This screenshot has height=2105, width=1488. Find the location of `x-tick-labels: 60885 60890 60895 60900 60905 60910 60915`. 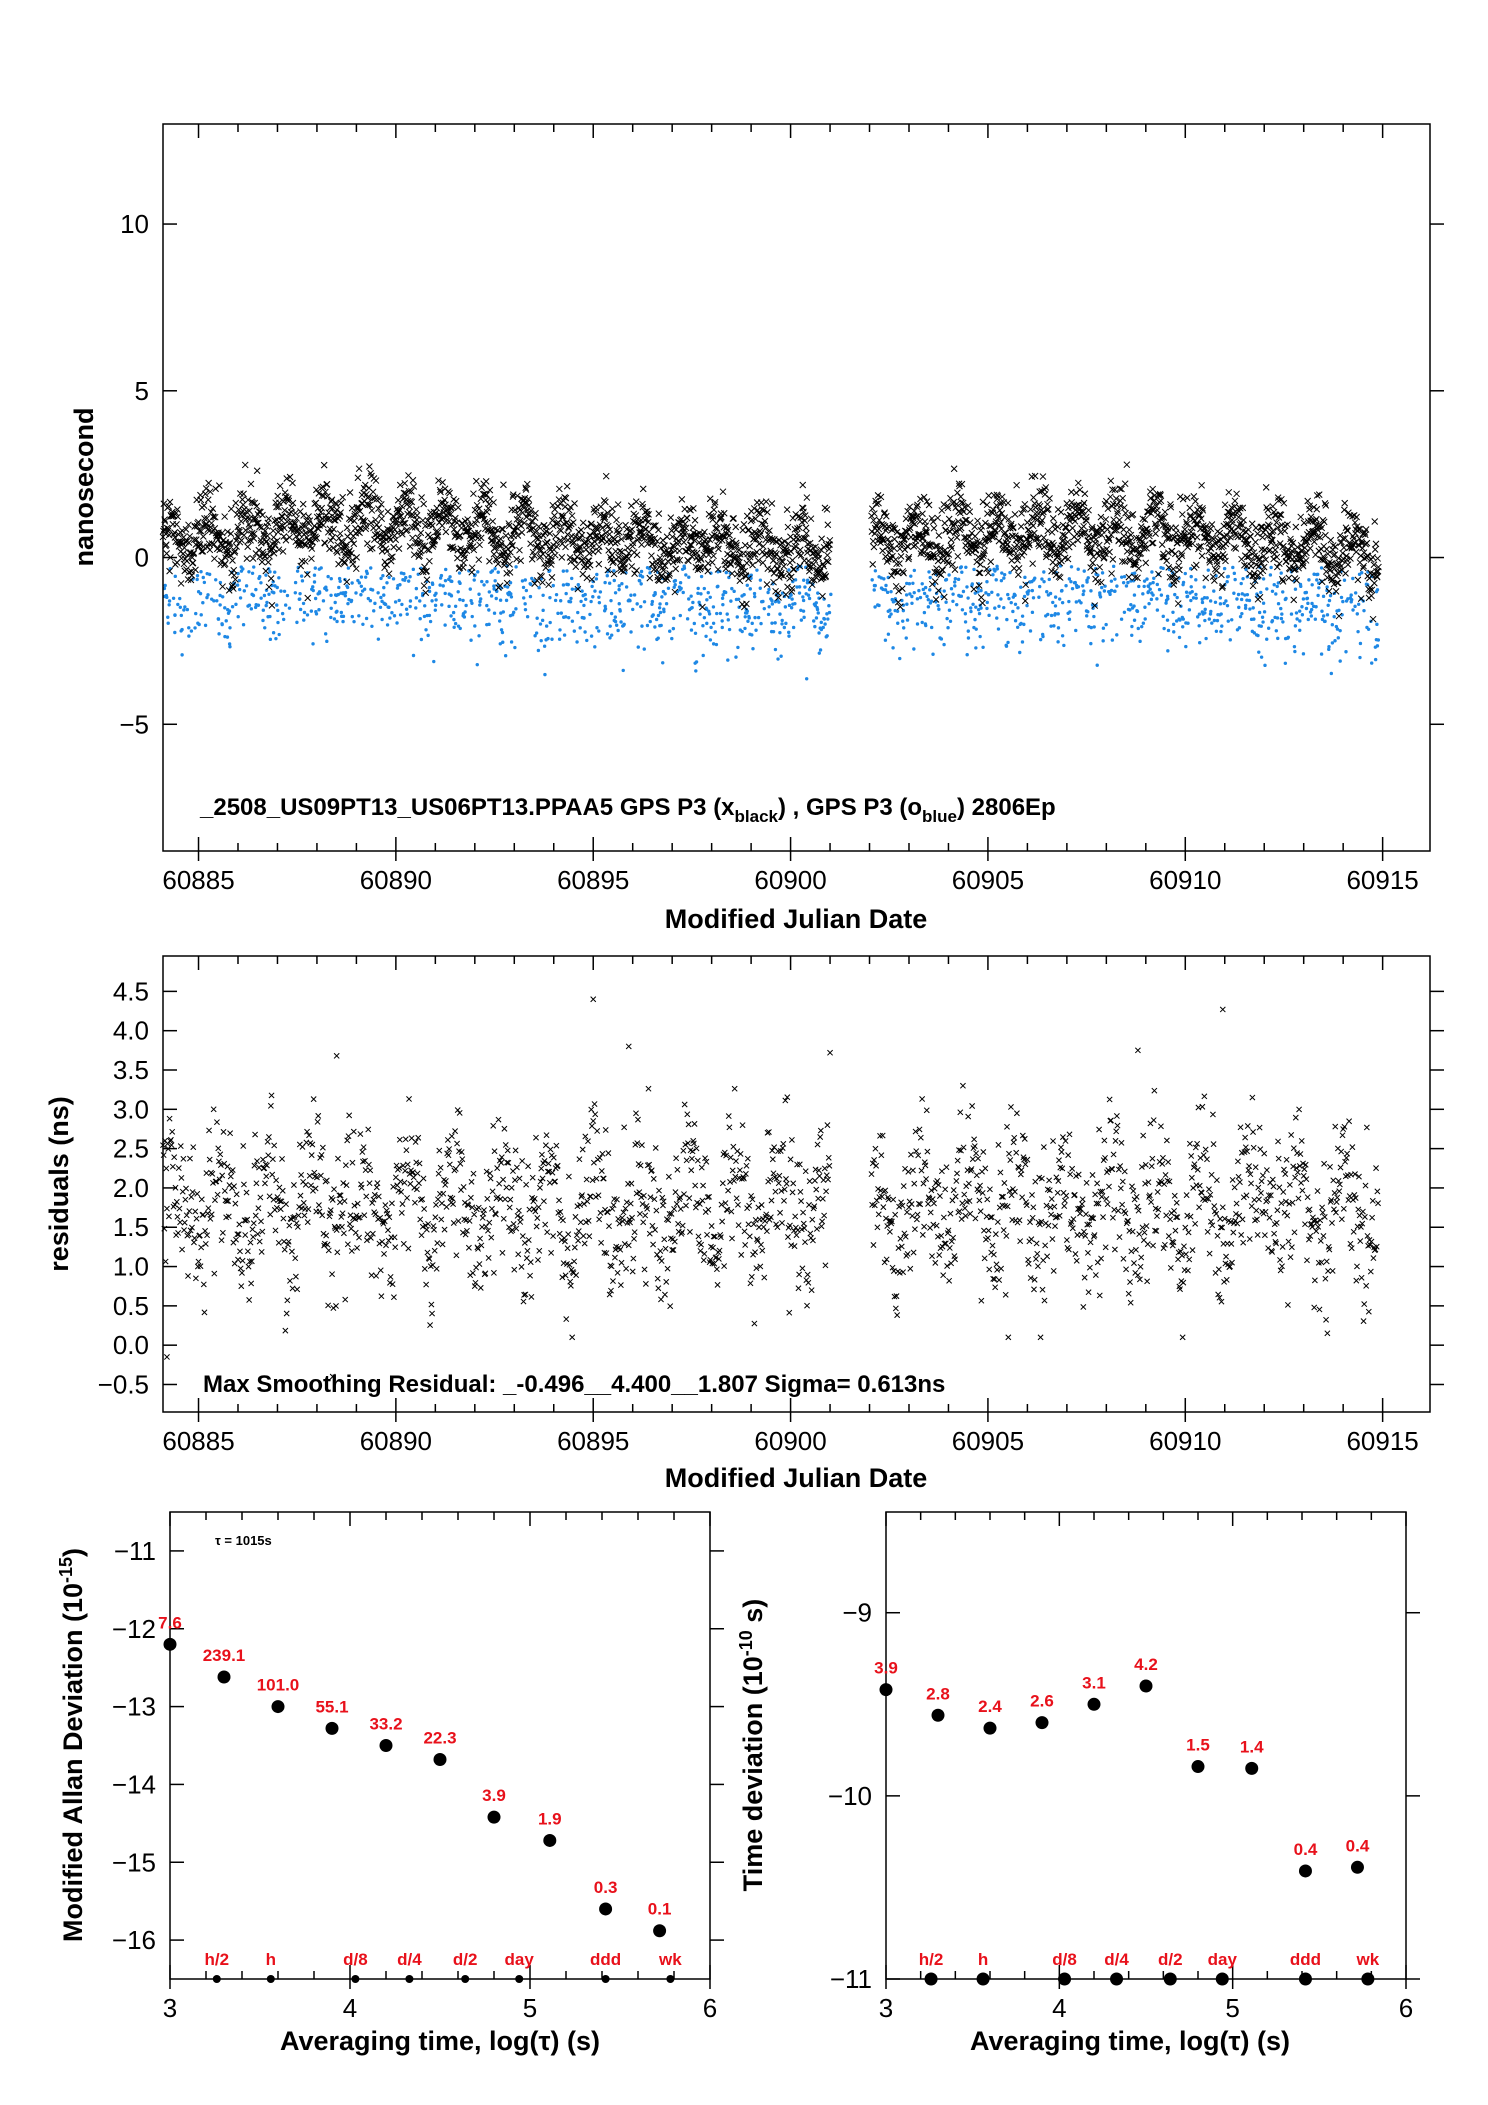

x-tick-labels: 60885 60890 60895 60900 60905 60910 60915 is located at coordinates (790, 880).